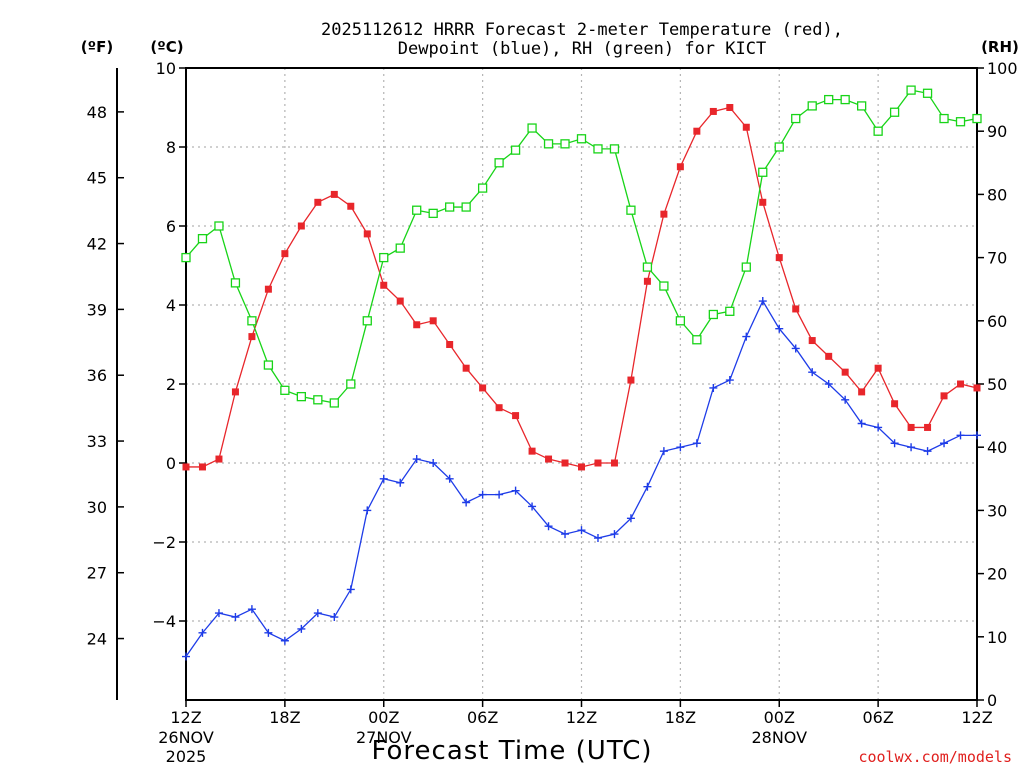  What do you see at coordinates (997, 321) in the screenshot?
I see `rh-tick-label: 60` at bounding box center [997, 321].